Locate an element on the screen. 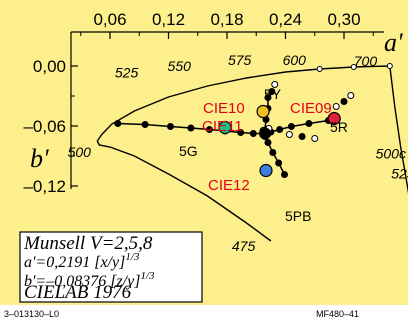 This screenshot has height=325, width=408. hue-label-5y: 5Y is located at coordinates (273, 94).